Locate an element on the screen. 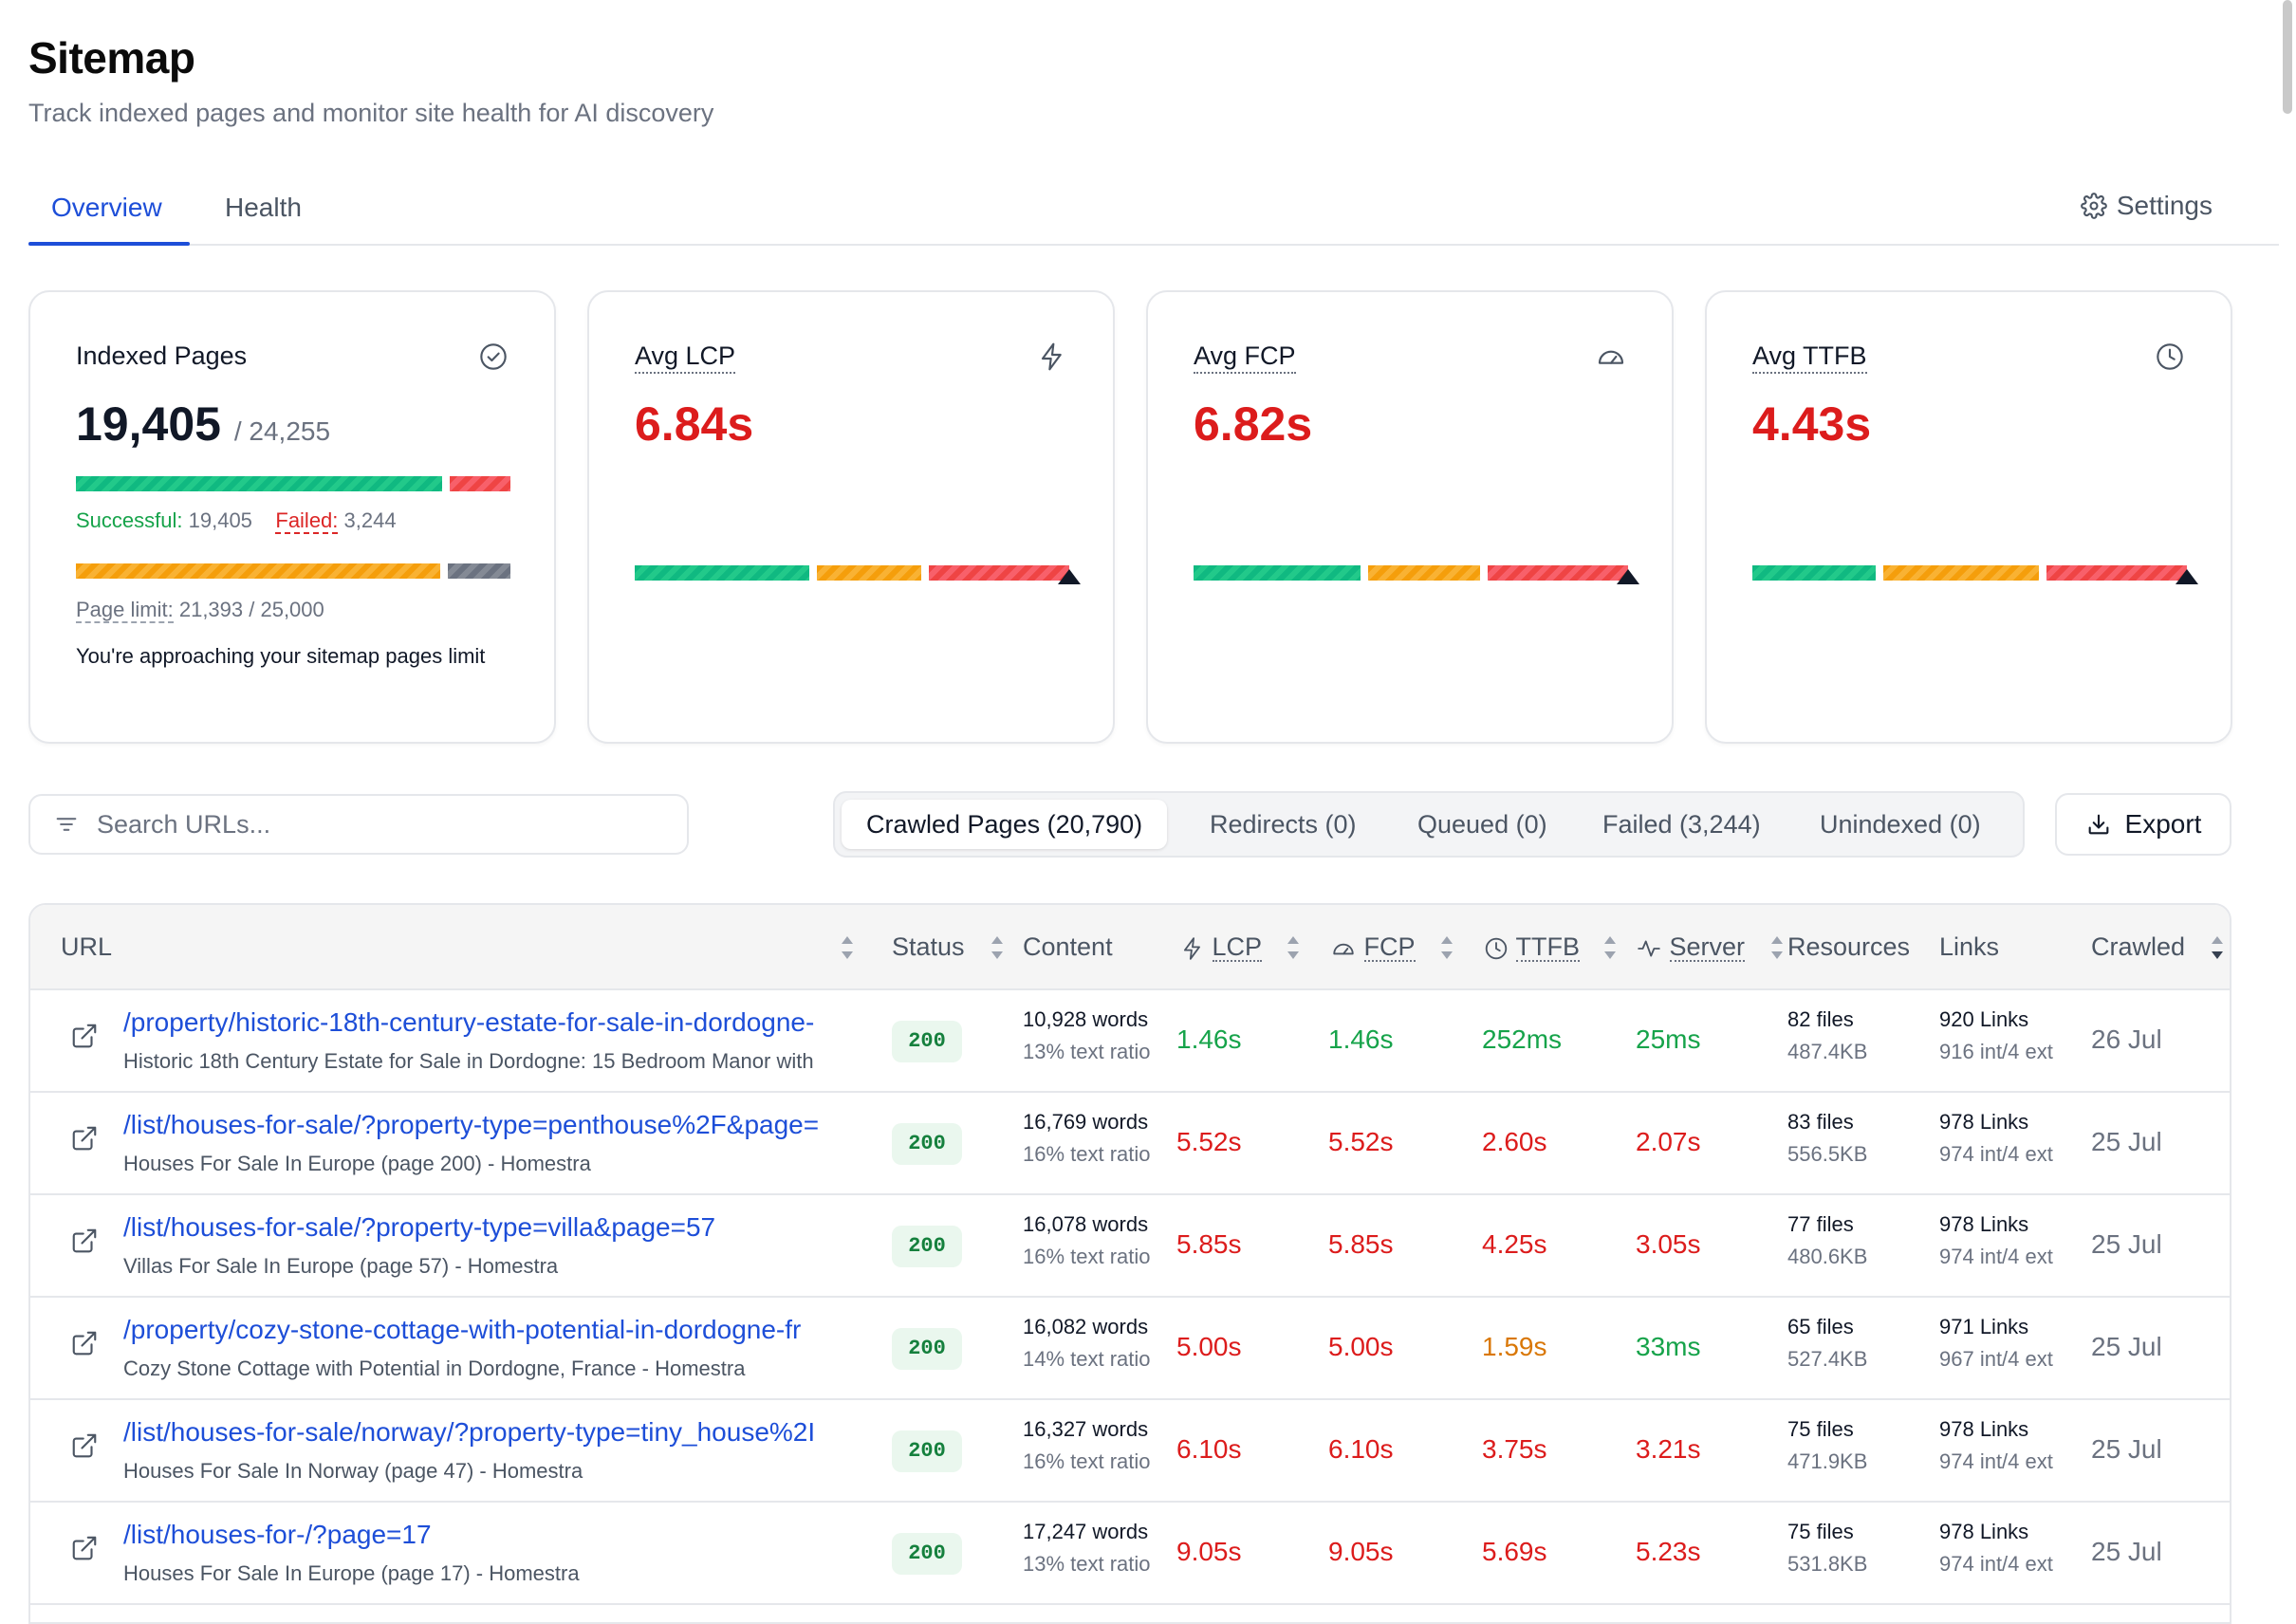  search-box is located at coordinates (358, 825).